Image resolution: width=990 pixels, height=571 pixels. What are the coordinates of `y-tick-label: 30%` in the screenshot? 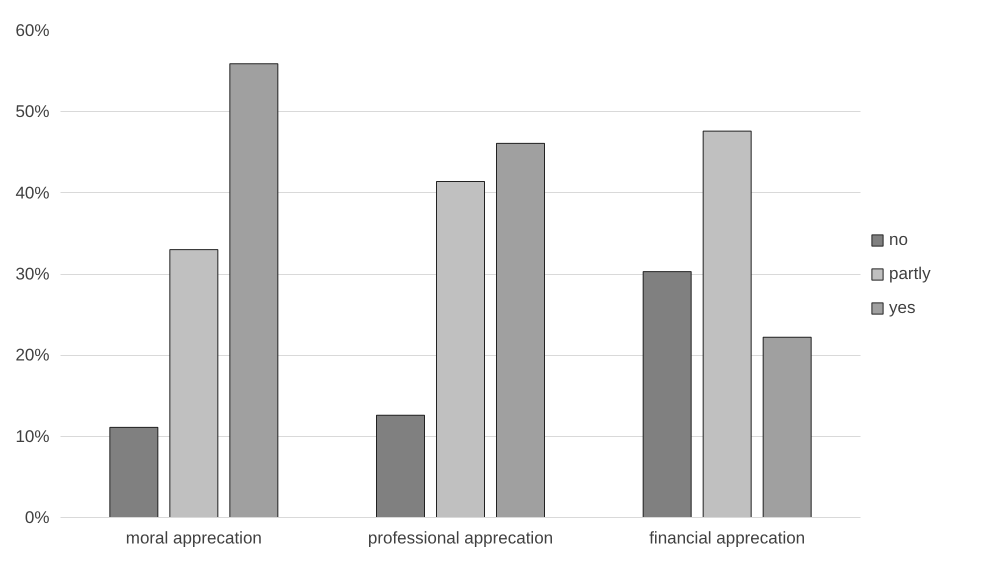 It's located at (32, 274).